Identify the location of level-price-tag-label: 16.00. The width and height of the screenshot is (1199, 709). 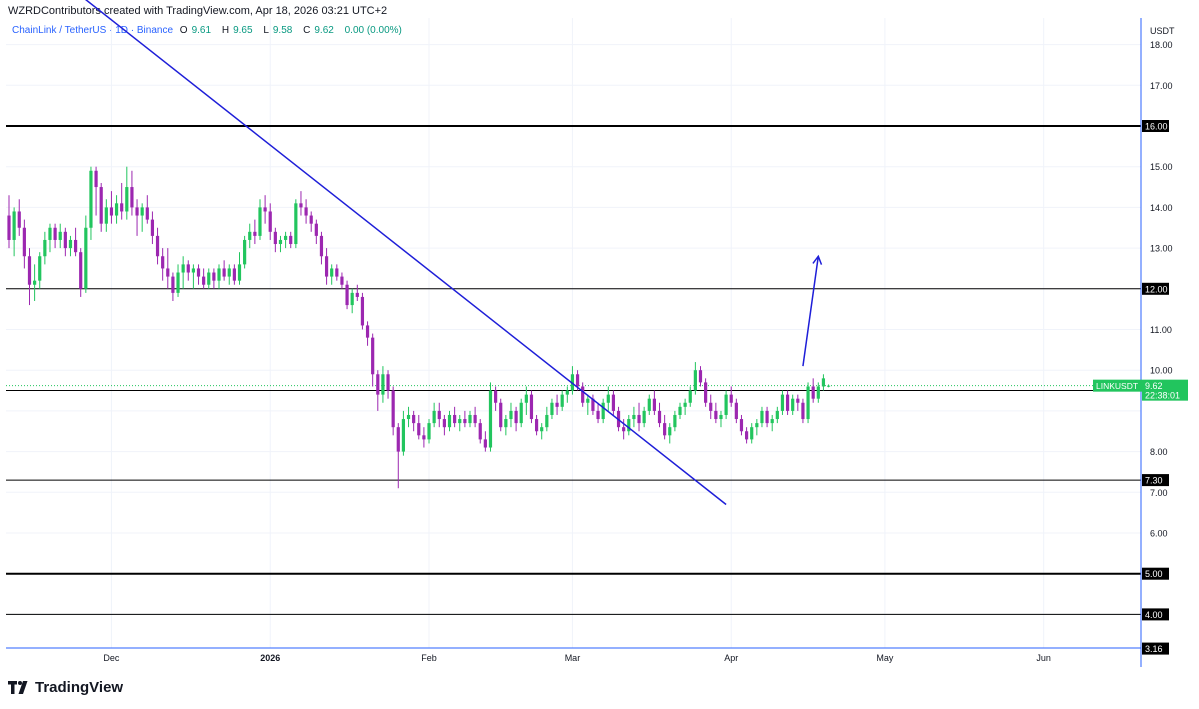
(1156, 127).